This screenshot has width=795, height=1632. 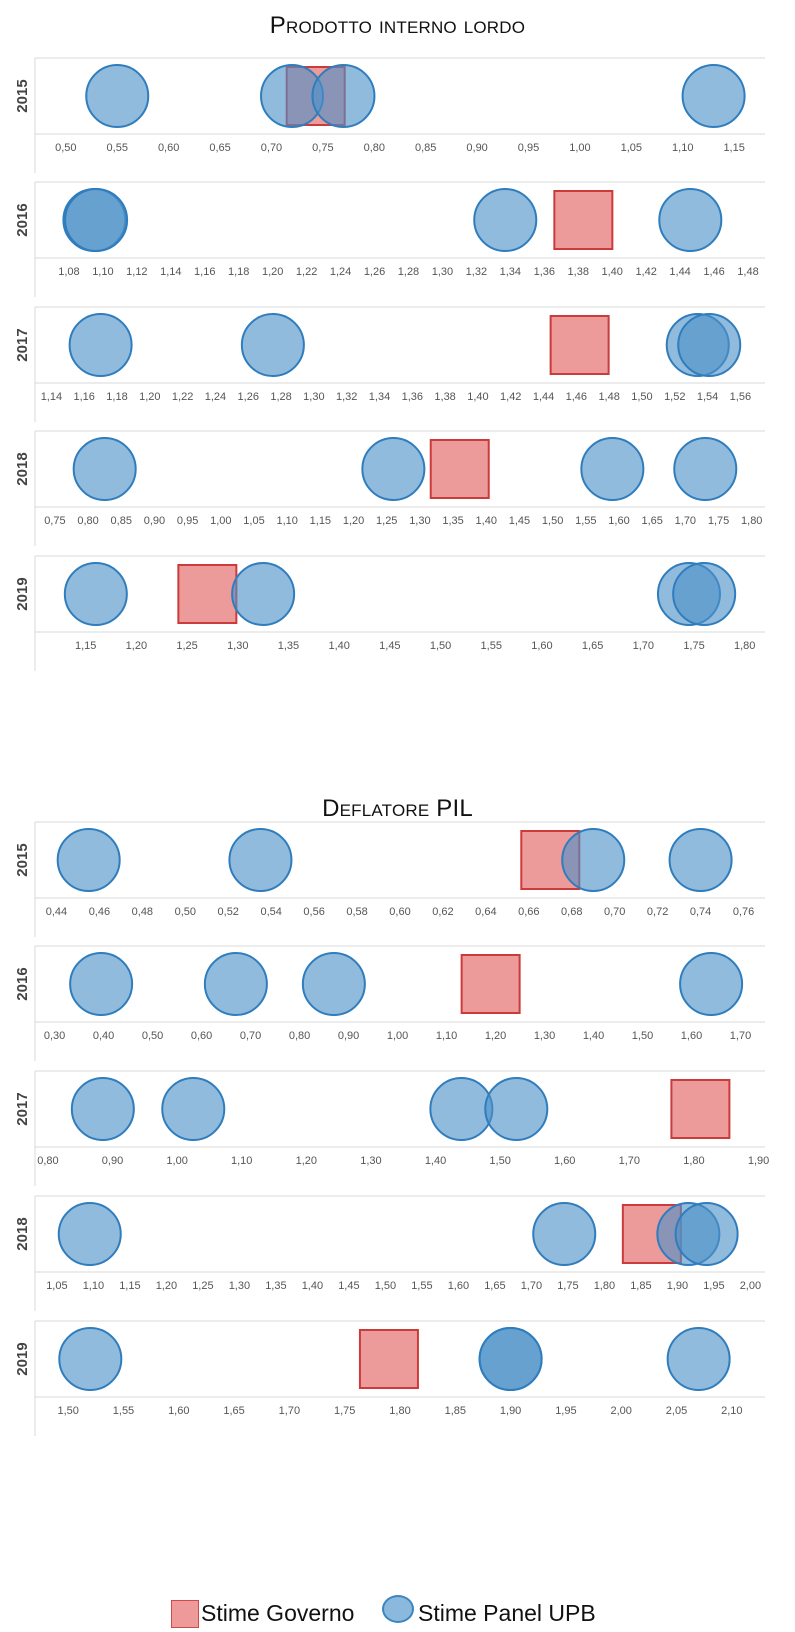 I want to click on year-label: 2015, so click(x=22, y=859).